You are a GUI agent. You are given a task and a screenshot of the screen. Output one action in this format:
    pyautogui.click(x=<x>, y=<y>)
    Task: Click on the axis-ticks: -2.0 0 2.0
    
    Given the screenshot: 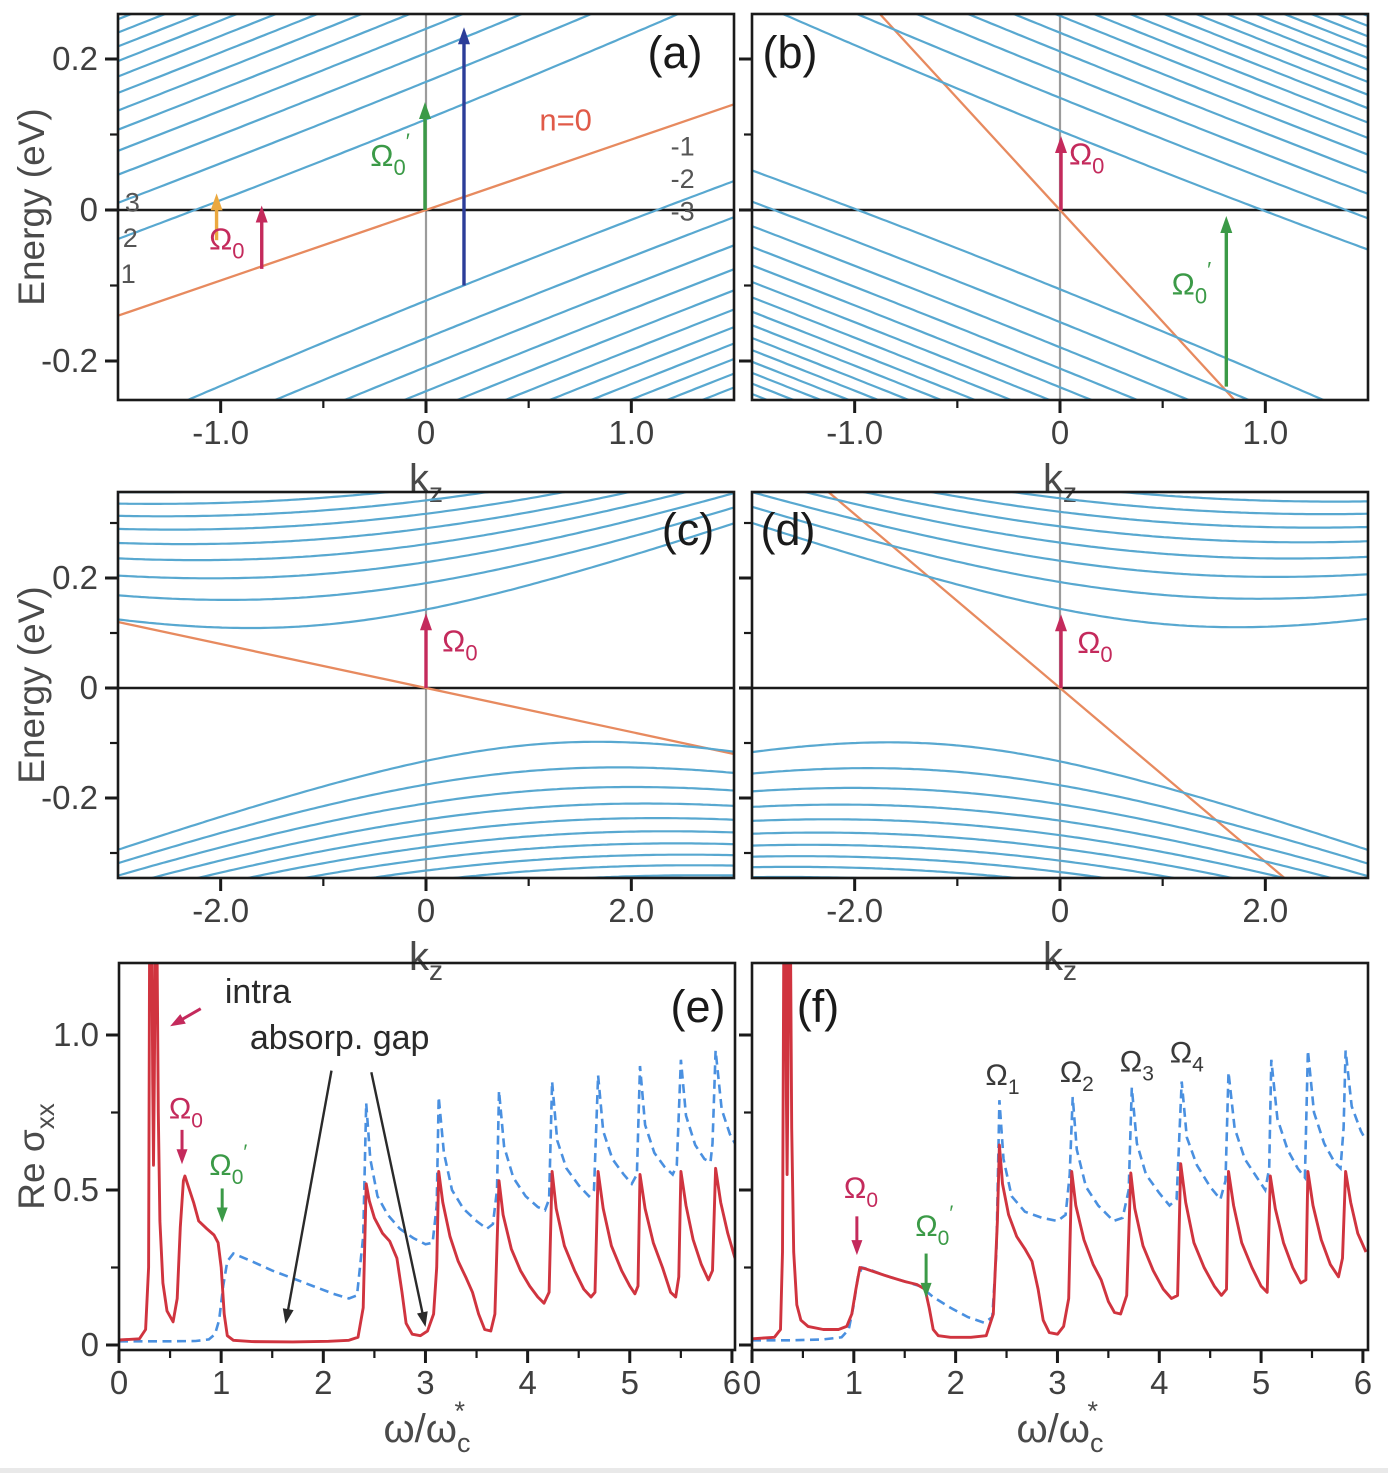 What is the action you would take?
    pyautogui.click(x=1013, y=725)
    